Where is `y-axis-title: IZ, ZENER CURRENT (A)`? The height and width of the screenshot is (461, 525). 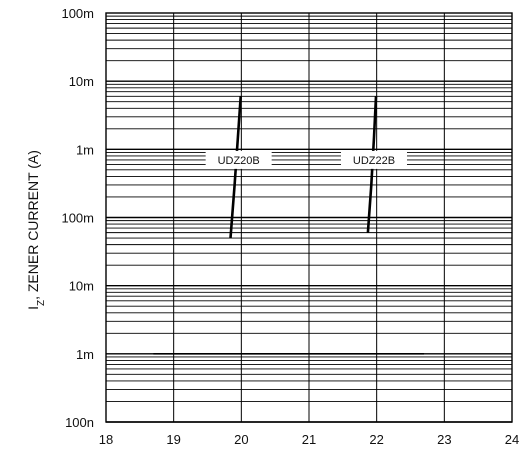 y-axis-title: IZ, ZENER CURRENT (A) is located at coordinates (36, 230).